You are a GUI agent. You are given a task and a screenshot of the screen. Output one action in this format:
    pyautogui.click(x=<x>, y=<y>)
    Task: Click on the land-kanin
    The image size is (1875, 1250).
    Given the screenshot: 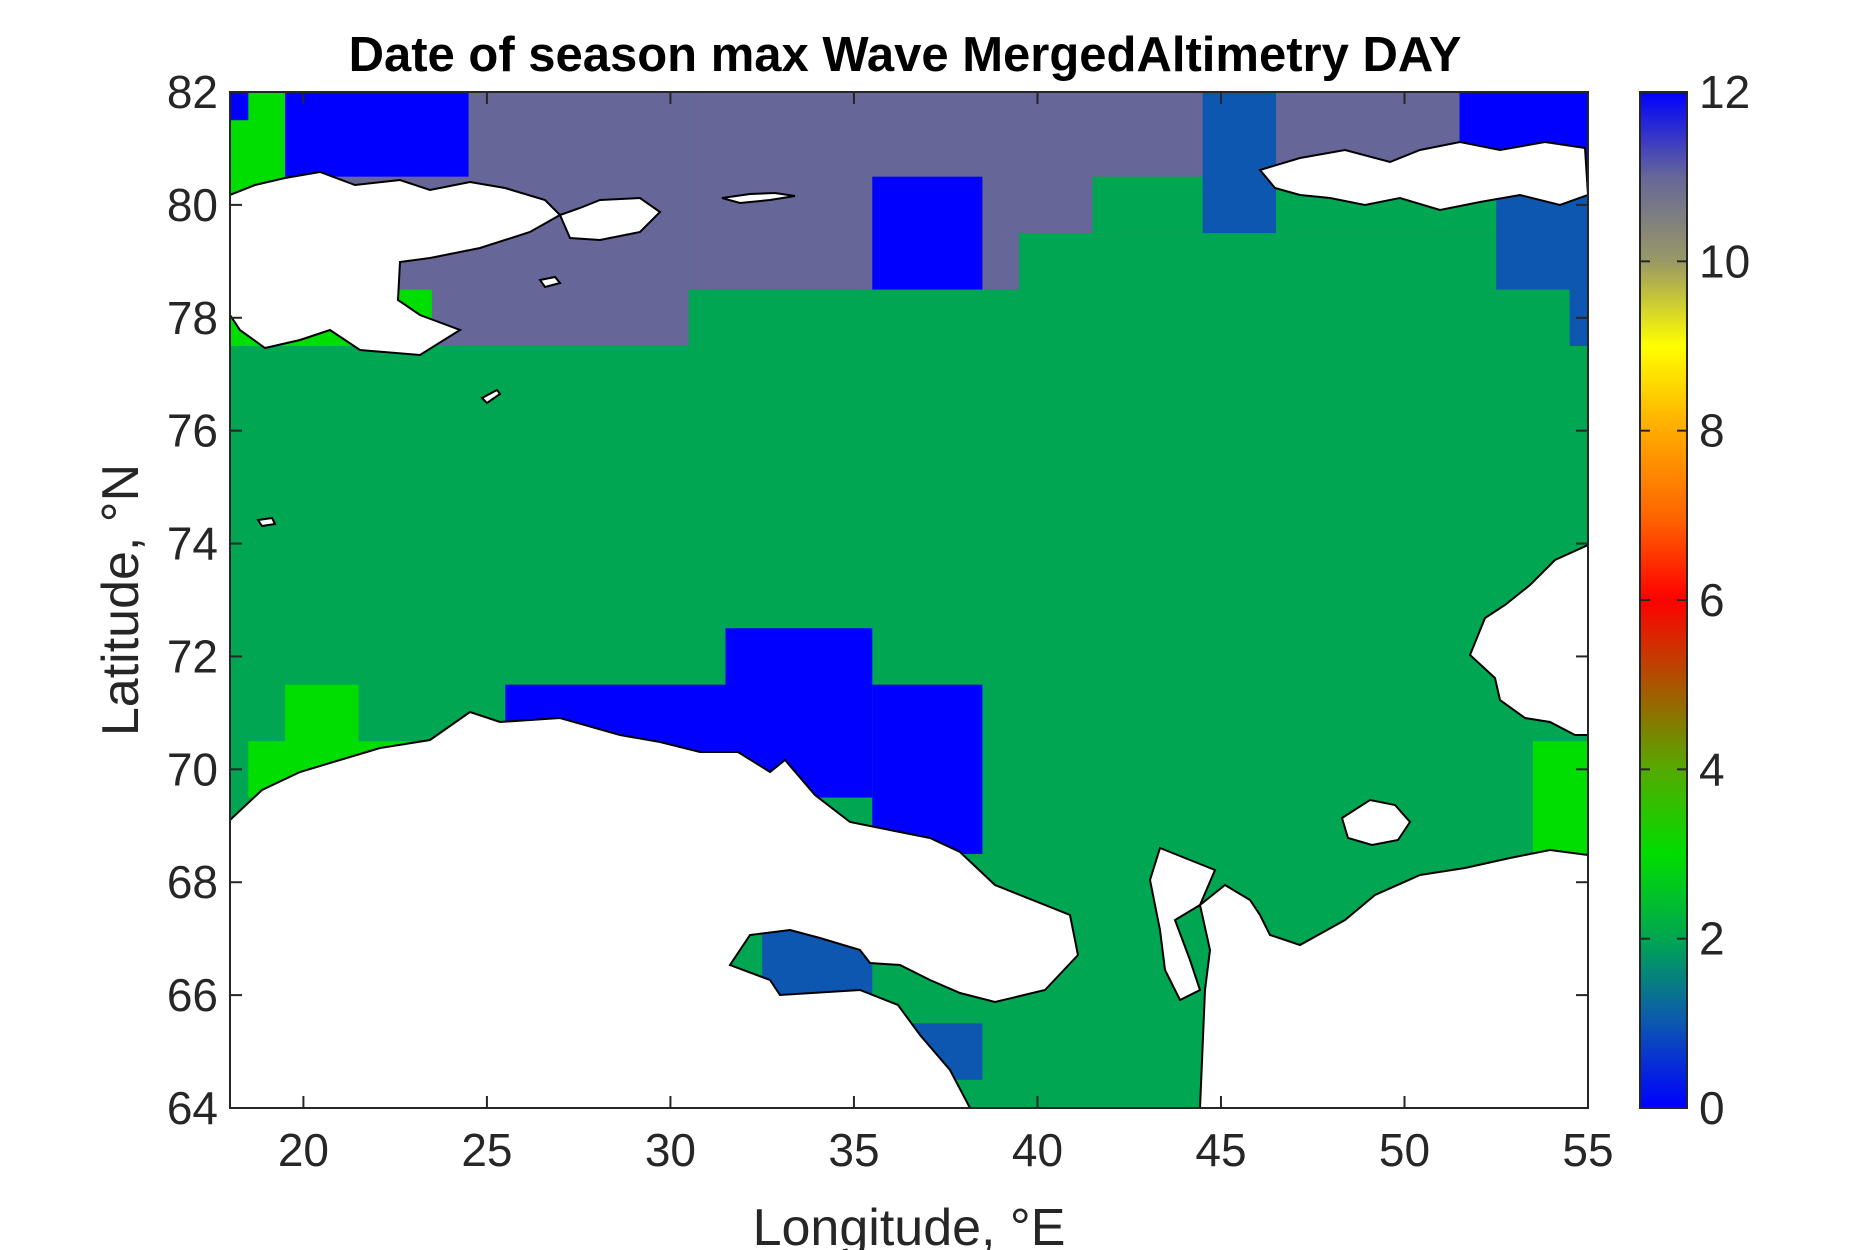 What is the action you would take?
    pyautogui.click(x=1182, y=924)
    